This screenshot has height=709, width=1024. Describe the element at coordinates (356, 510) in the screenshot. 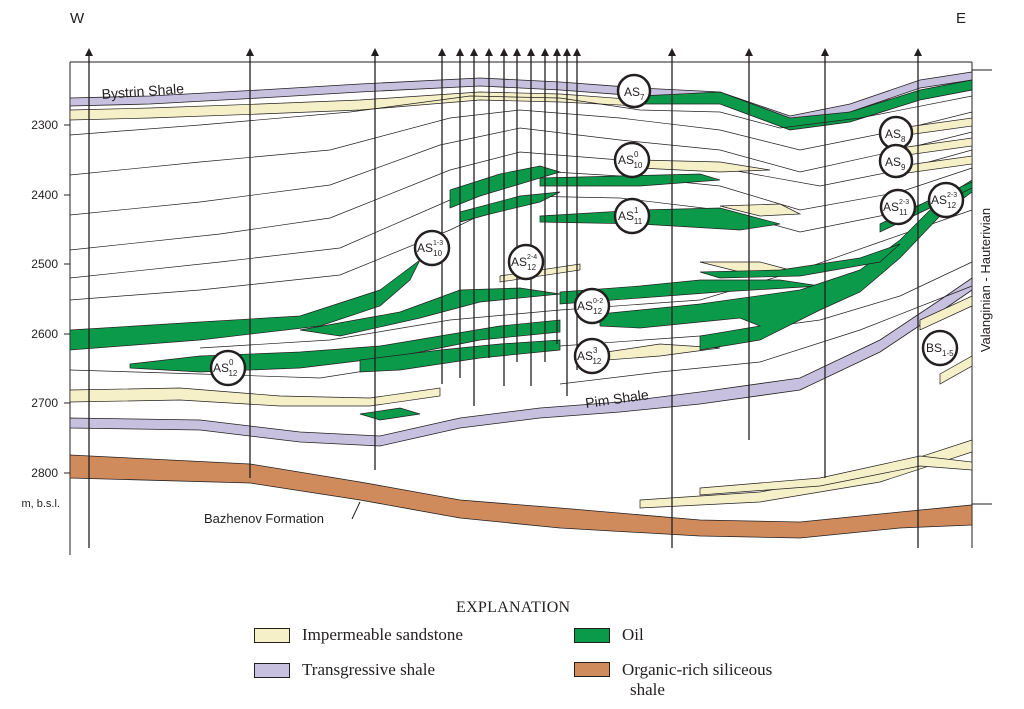

I see `bazhenov-leader` at that location.